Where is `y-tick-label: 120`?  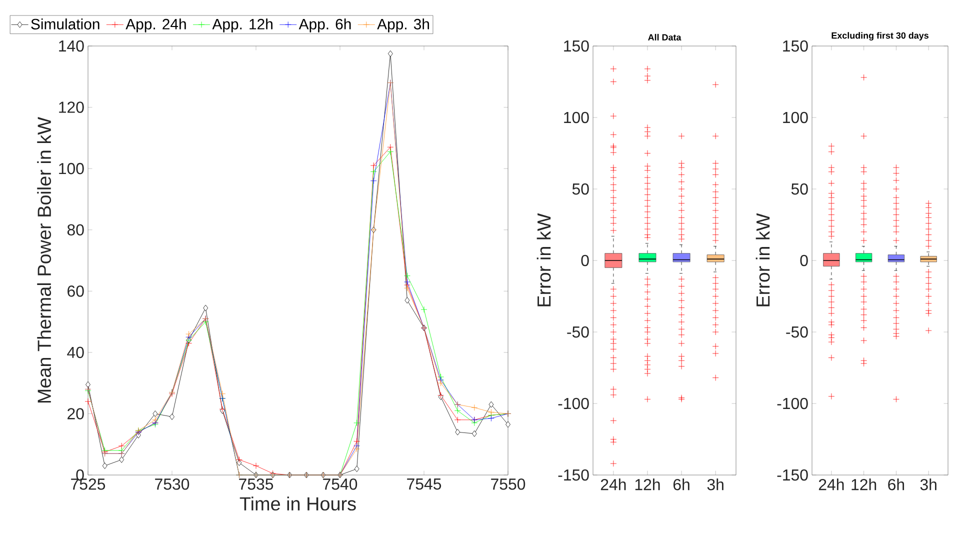 y-tick-label: 120 is located at coordinates (71, 107).